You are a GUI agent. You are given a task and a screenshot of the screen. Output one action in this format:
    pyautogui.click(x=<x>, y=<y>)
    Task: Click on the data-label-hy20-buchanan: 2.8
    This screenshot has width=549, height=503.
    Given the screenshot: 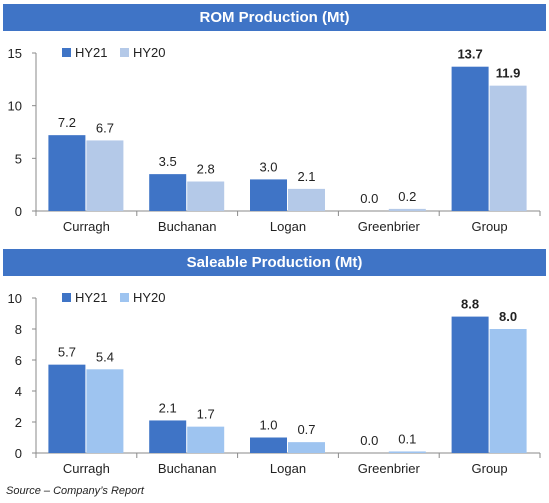 What is the action you would take?
    pyautogui.click(x=206, y=169)
    